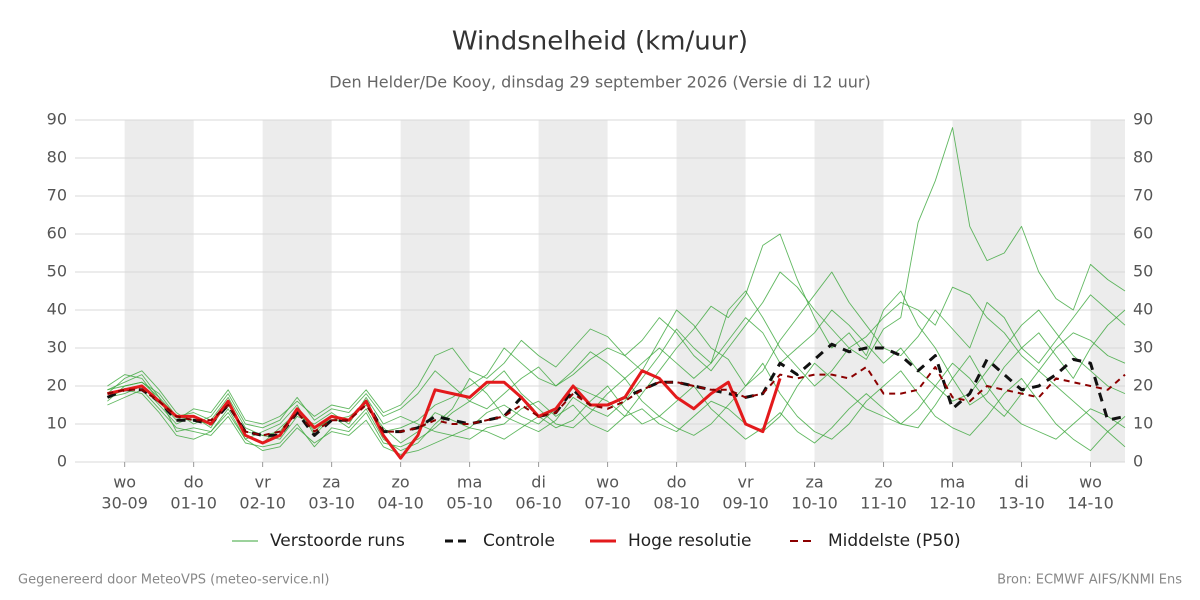 Image resolution: width=1200 pixels, height=600 pixels. Describe the element at coordinates (1143, 157) in the screenshot. I see `y2-tick-label: 80` at that location.